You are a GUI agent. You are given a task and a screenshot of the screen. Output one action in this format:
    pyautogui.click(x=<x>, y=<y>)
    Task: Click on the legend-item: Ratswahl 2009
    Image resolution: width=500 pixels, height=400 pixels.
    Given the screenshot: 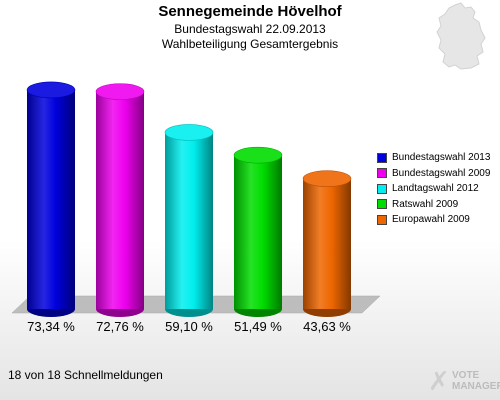 What is the action you would take?
    pyautogui.click(x=433, y=205)
    